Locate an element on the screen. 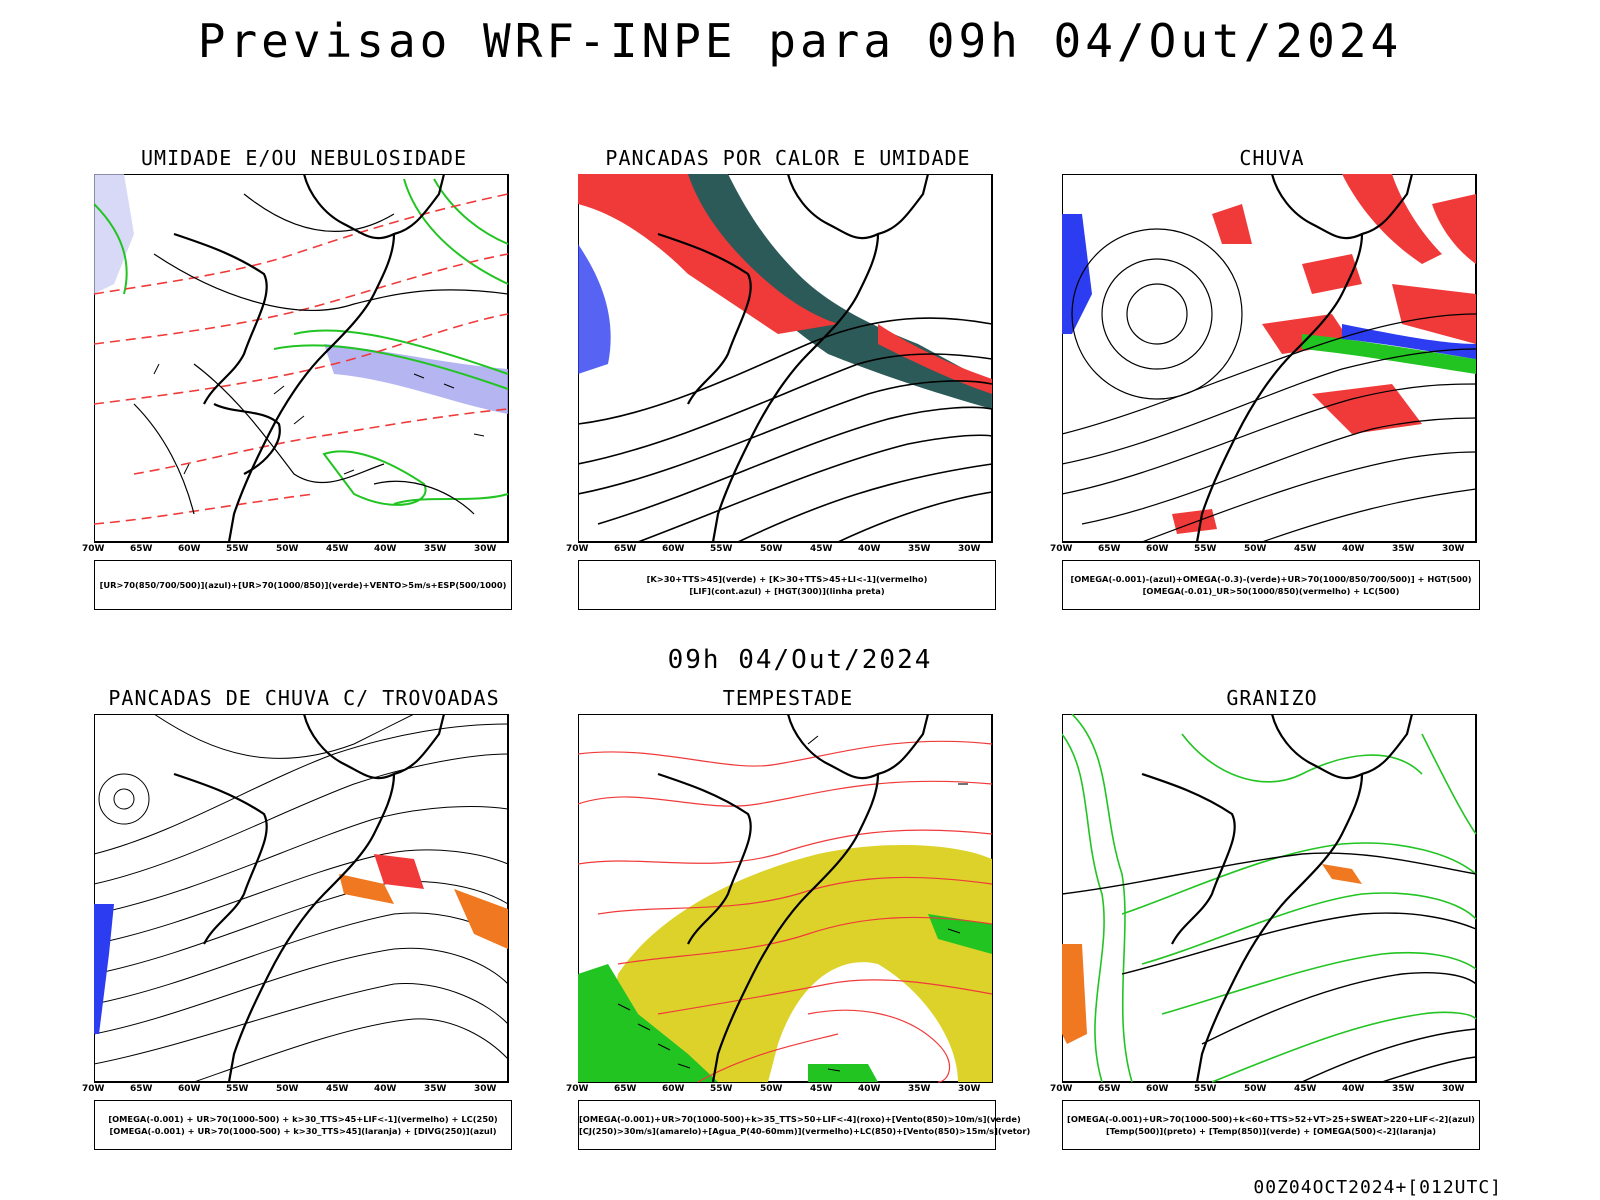 The width and height of the screenshot is (1600, 1200). map-pancadas-calor: 12S15S18S21S 24S27S30S33S 36S39S42S is located at coordinates (785, 358).